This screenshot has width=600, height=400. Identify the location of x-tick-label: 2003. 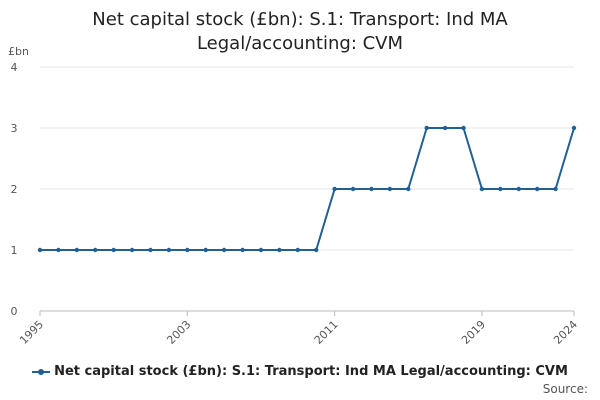
(178, 332).